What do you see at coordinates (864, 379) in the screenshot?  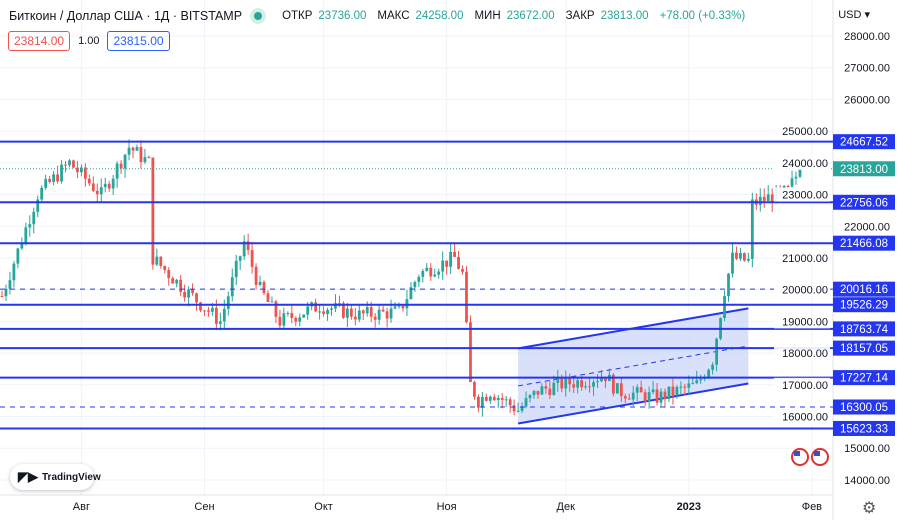 I see `level-label: 17227.14` at bounding box center [864, 379].